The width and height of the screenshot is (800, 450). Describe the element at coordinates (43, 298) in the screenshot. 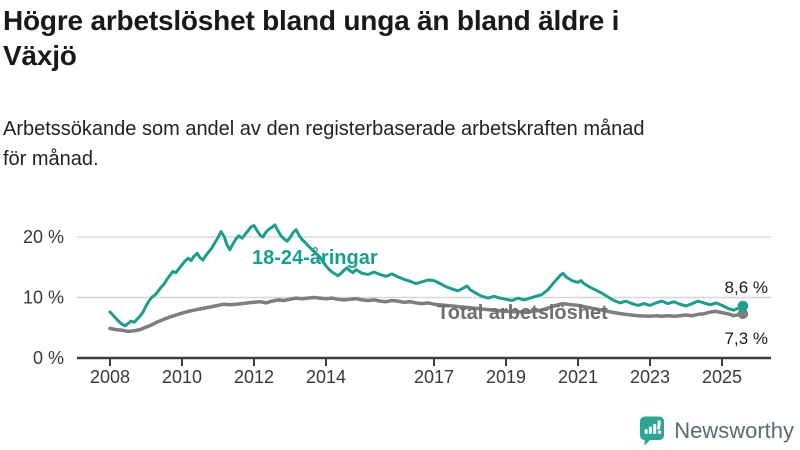

I see `y-tick-label: 10 %` at that location.